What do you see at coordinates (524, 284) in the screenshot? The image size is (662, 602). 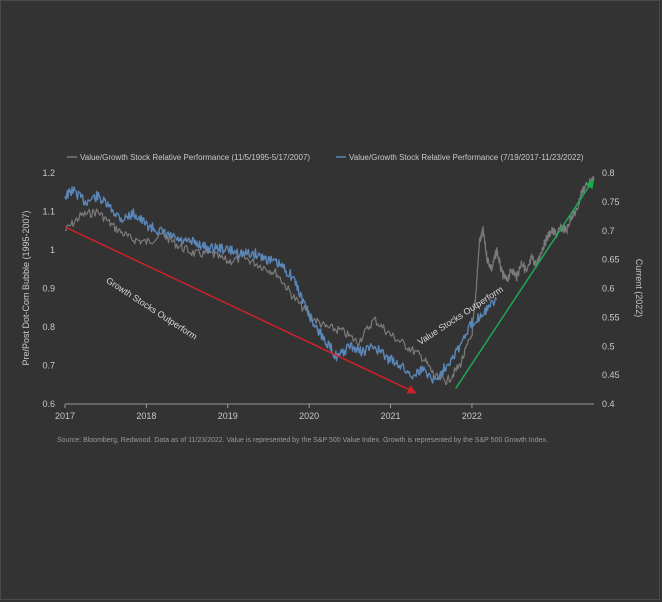 I see `value-outperform-arrow` at bounding box center [524, 284].